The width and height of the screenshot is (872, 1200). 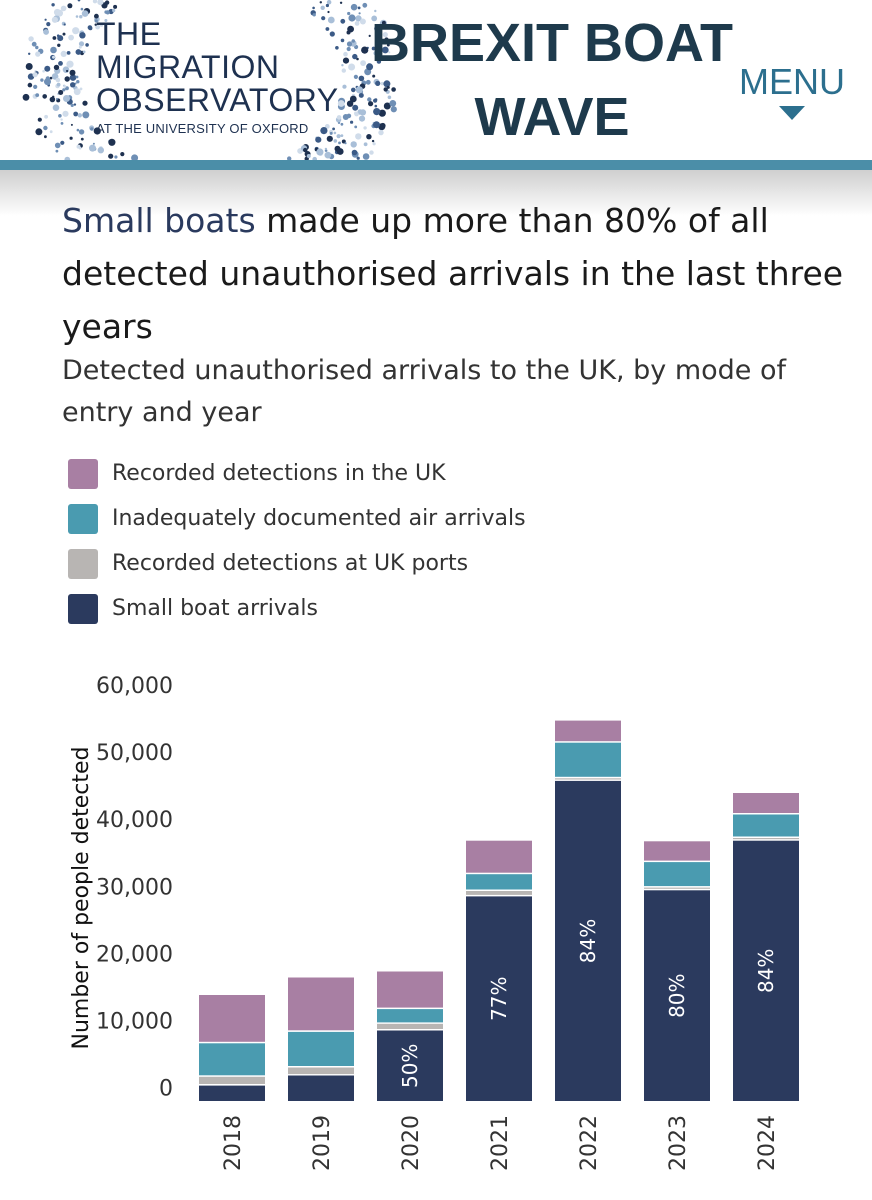 I want to click on bar-stack-2023, so click(x=677, y=971).